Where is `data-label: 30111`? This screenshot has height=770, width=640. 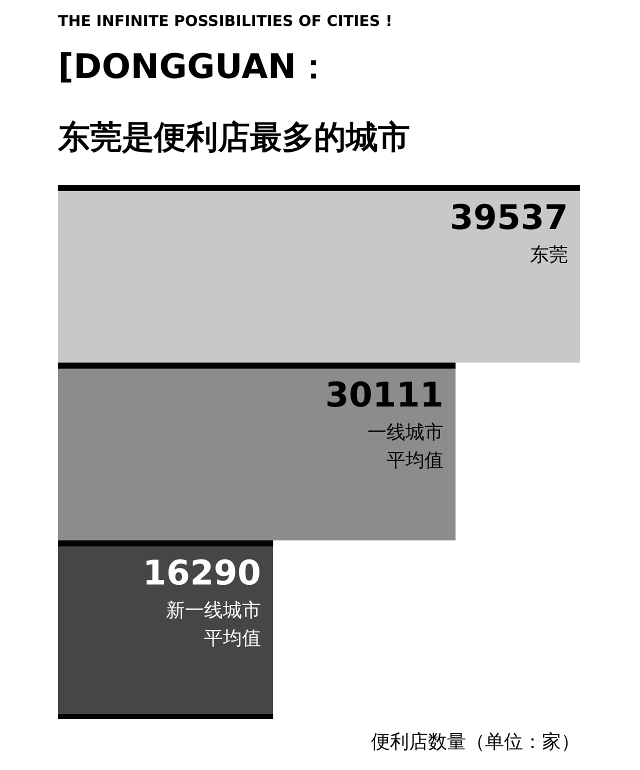 data-label: 30111 is located at coordinates (384, 396).